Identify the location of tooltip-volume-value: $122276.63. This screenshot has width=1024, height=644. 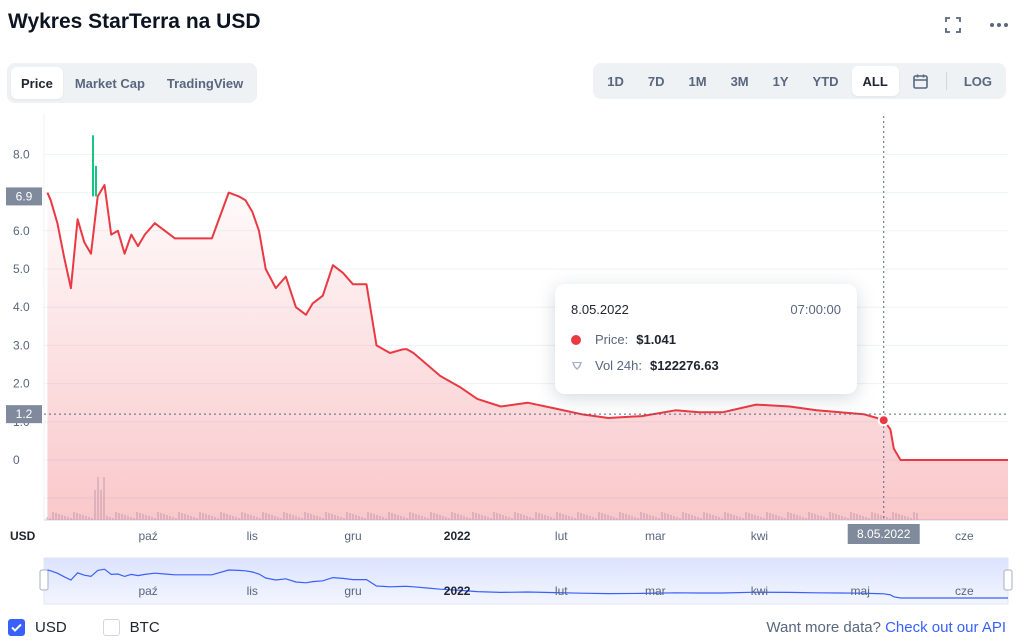
(684, 365).